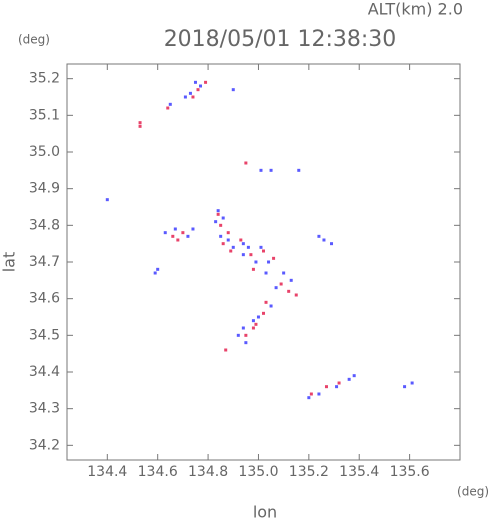 This screenshot has height=521, width=491. I want to click on x-tick-label: 135.0, so click(258, 472).